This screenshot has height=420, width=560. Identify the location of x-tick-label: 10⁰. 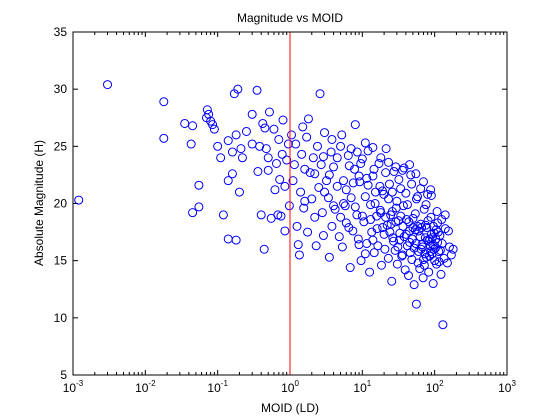
(290, 387).